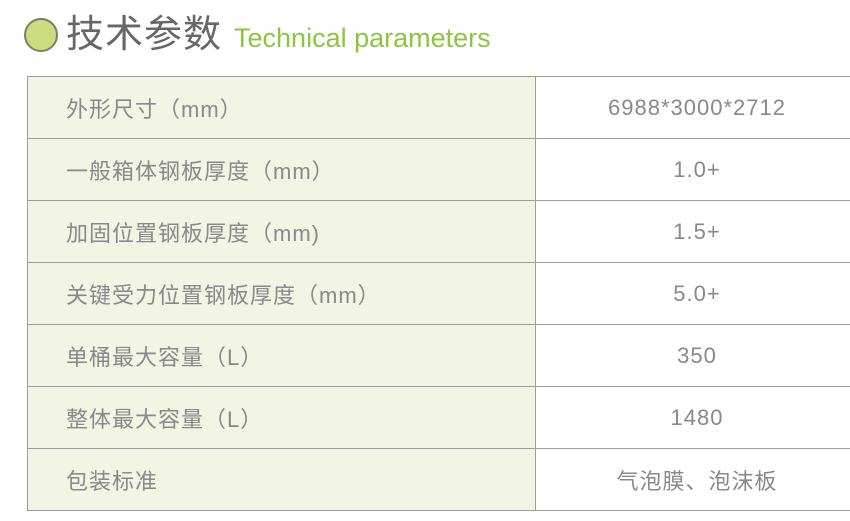  What do you see at coordinates (281, 479) in the screenshot?
I see `param-label: 包装标准` at bounding box center [281, 479].